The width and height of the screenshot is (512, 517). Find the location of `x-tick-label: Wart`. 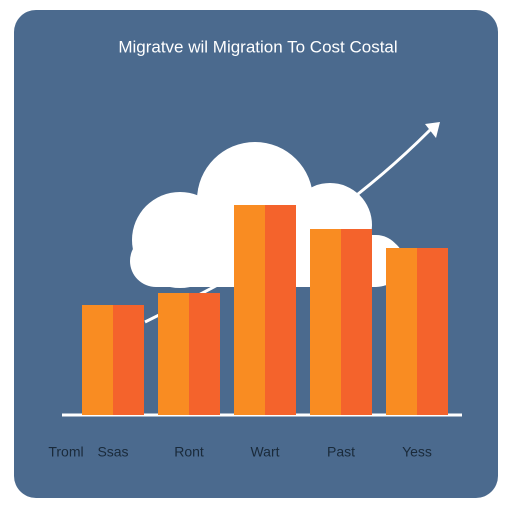

x-tick-label: Wart is located at coordinates (264, 452).